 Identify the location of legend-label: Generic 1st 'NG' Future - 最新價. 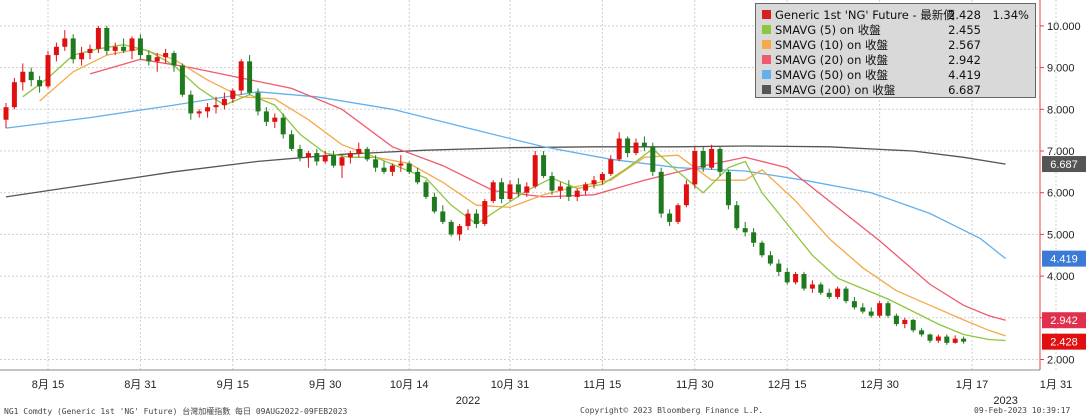
(865, 15).